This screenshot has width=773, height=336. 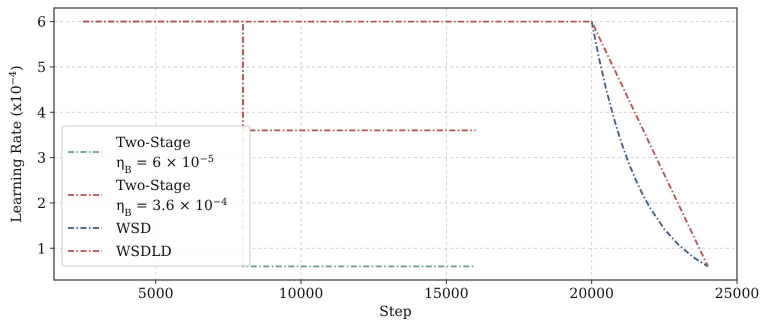 I want to click on legend-label: Two-Stage η$_{B}$ = 3.6 × 10$^{−4}$, so click(x=172, y=198).